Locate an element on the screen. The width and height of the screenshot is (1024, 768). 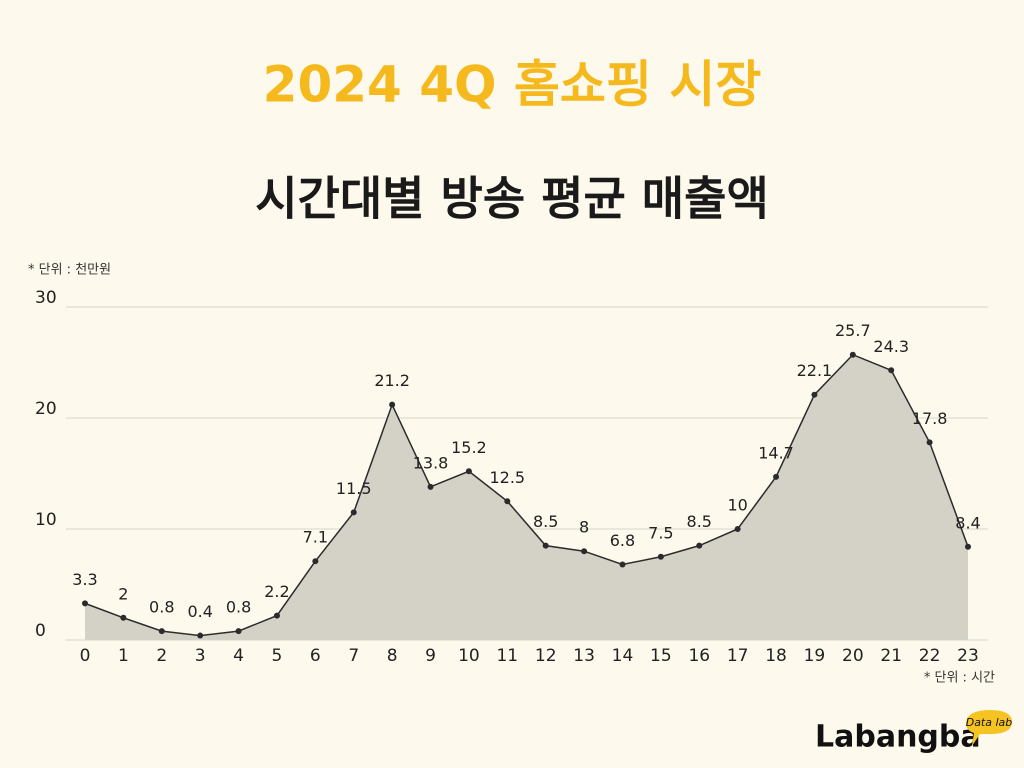
data-label: 10 is located at coordinates (737, 505).